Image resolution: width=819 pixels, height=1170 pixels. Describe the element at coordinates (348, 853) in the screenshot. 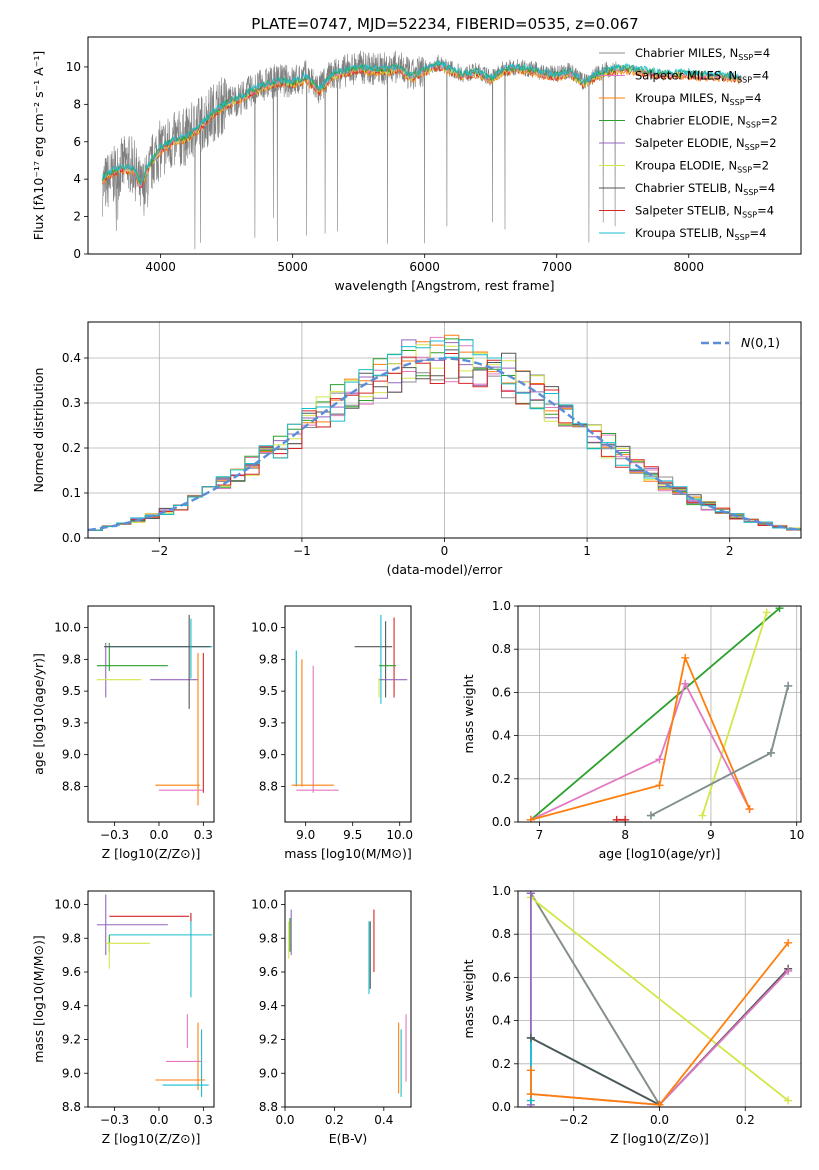

I see `x-axis-label: mass [log10(M/M⊙)]` at that location.